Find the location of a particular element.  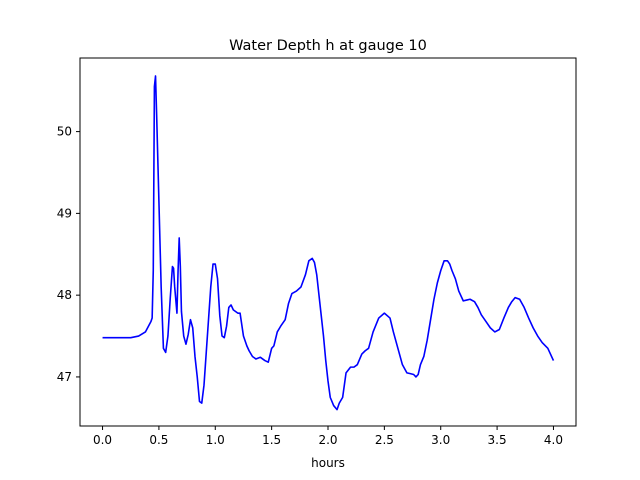

x-tick-label: 2.5 is located at coordinates (384, 440).